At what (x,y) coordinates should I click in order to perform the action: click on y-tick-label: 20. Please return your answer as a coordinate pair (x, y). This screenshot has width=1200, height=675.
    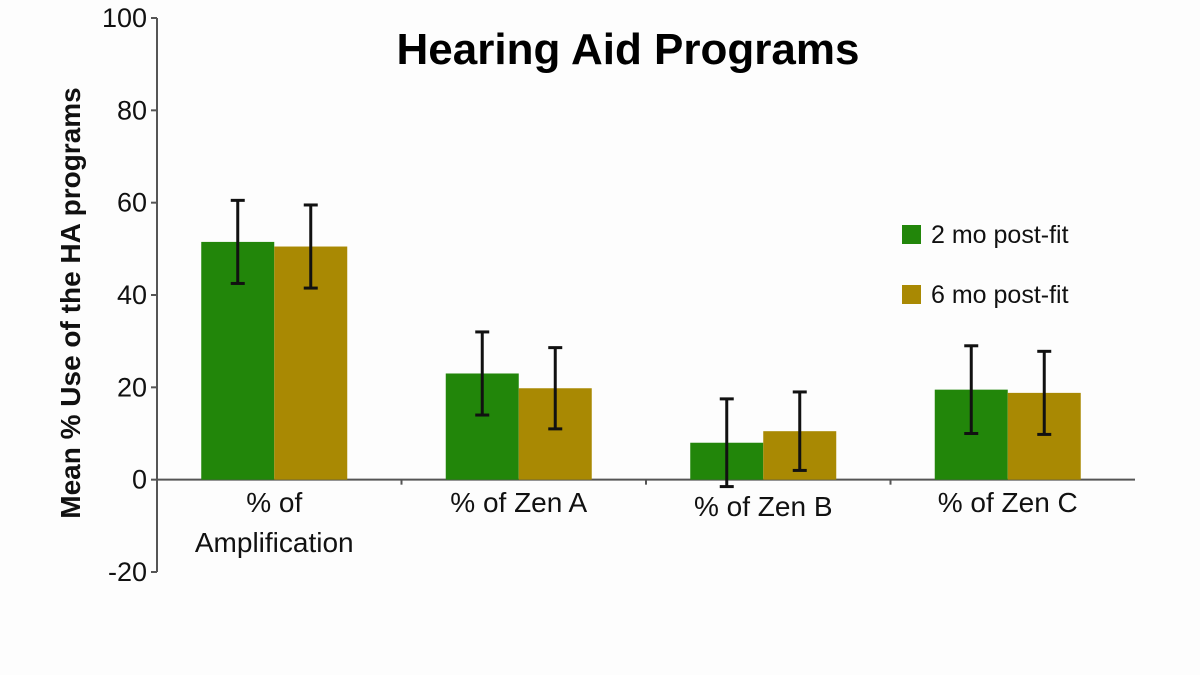
    Looking at the image, I should click on (132, 387).